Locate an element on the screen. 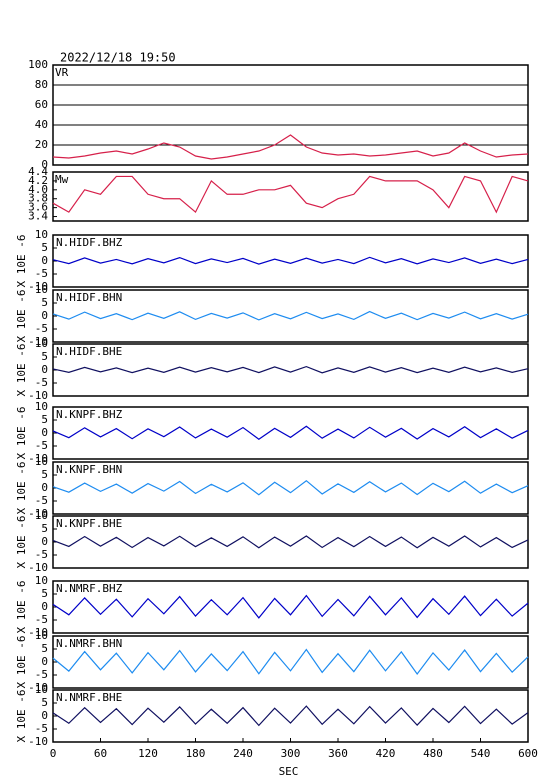 Image resolution: width=554 pixels, height=781 pixels. panel-label: N.NMRF.BHZ is located at coordinates (89, 588).